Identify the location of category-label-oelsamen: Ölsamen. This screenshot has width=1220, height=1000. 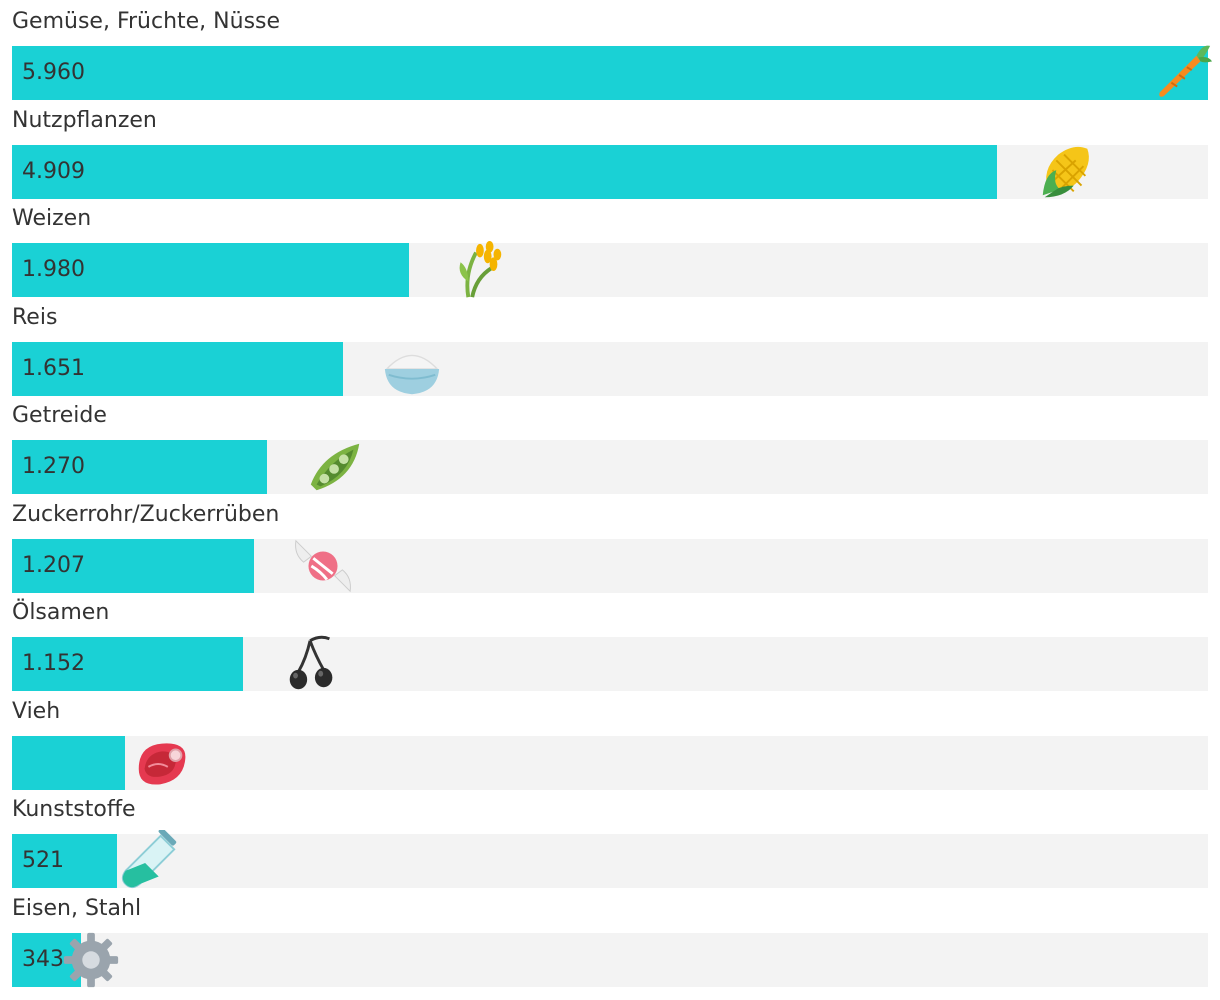
(61, 612).